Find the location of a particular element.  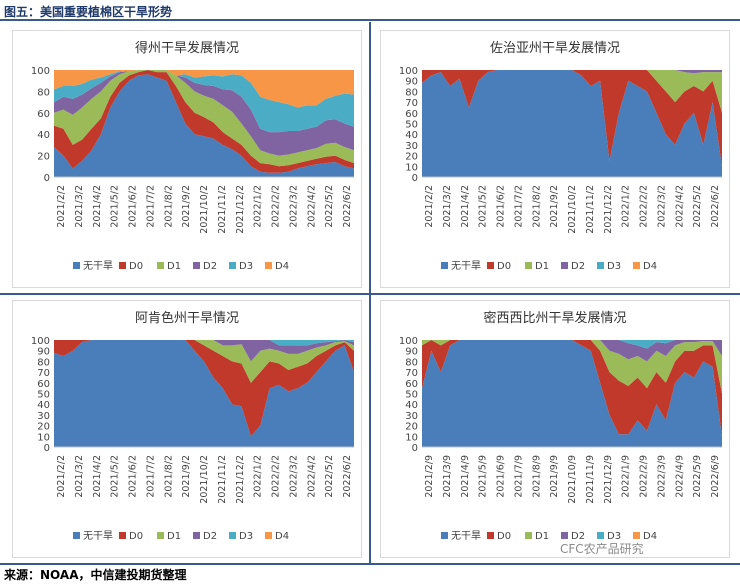

x-tick-label: 2021/3/2 is located at coordinates (79, 206).